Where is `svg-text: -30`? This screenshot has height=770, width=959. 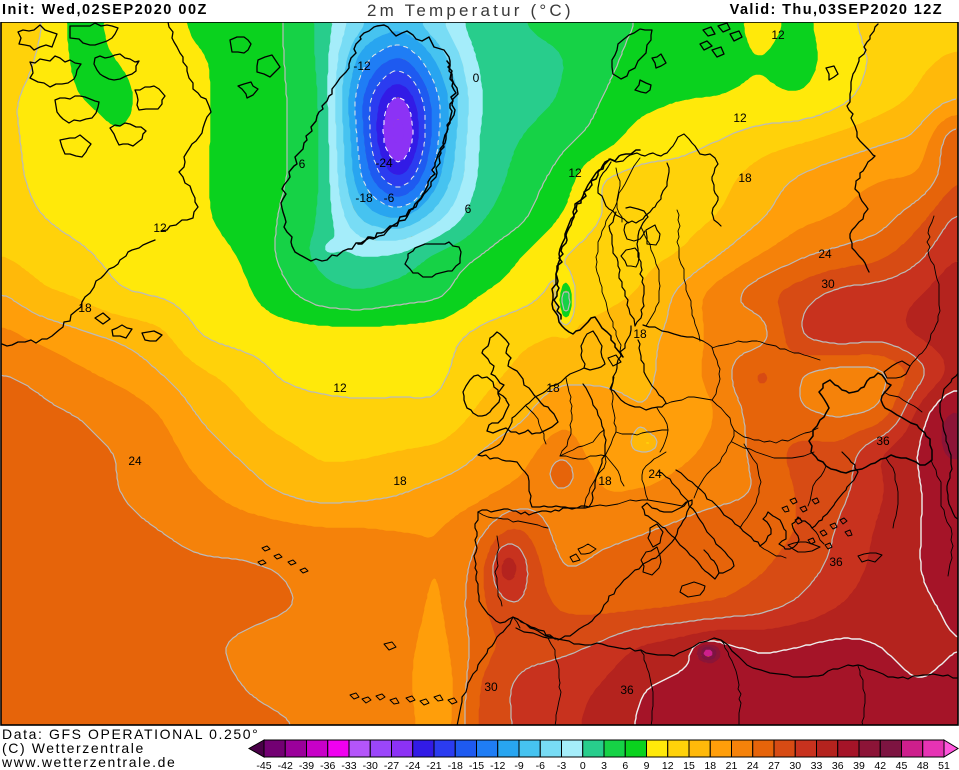
svg-text: -30 is located at coordinates (370, 765).